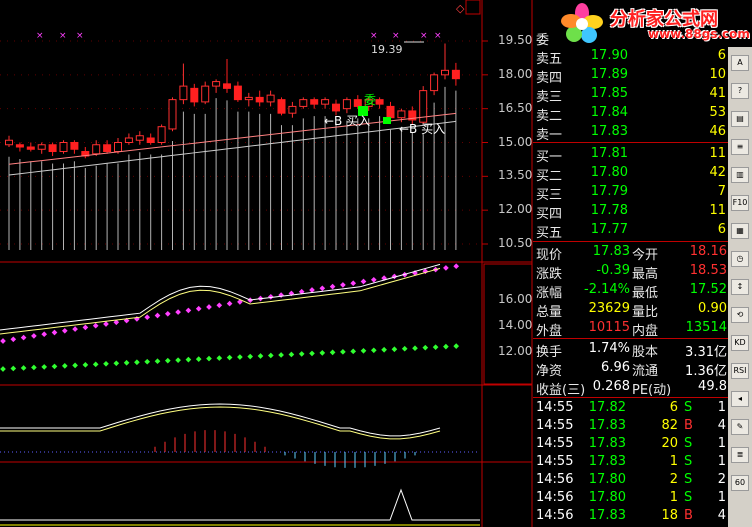  What do you see at coordinates (645, 255) in the screenshot?
I see `stat-label: 今开` at bounding box center [645, 255].